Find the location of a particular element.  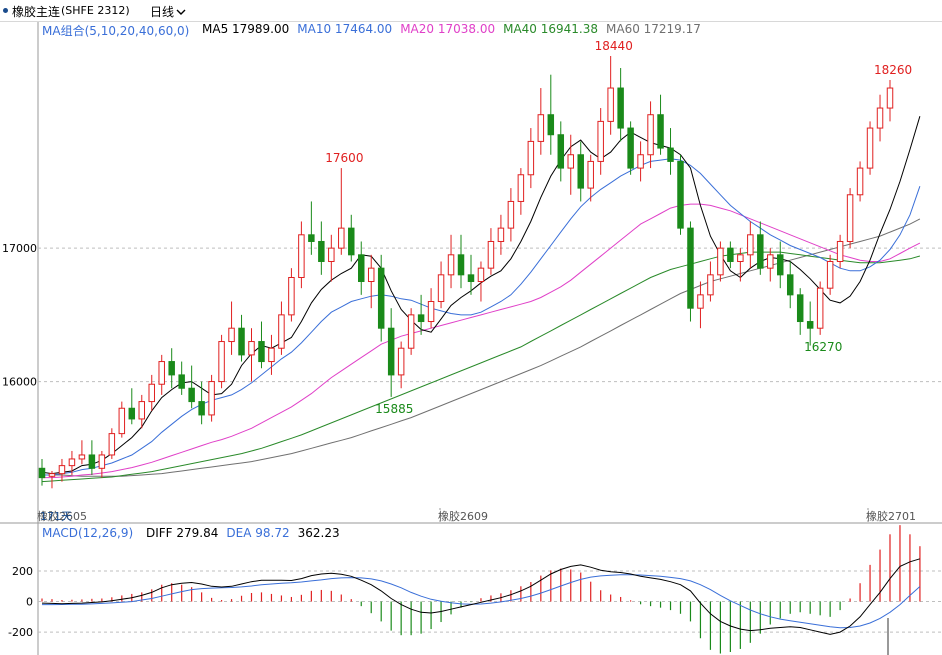

ma-legend: MA组合(5,10,20,40,60,0) is located at coordinates (115, 30).